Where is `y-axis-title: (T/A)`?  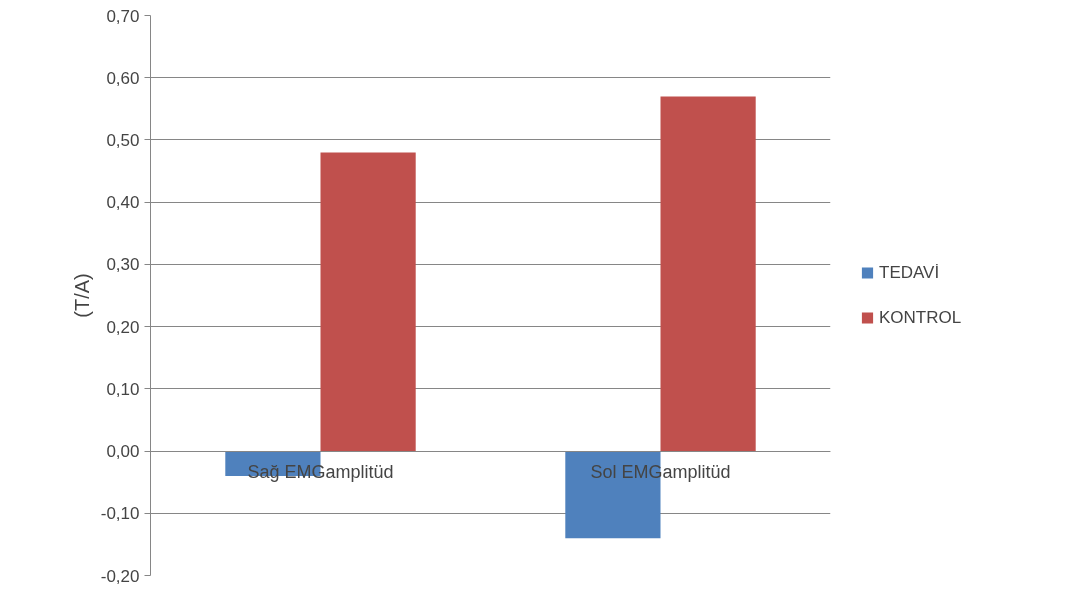 y-axis-title: (T/A) is located at coordinates (81, 295).